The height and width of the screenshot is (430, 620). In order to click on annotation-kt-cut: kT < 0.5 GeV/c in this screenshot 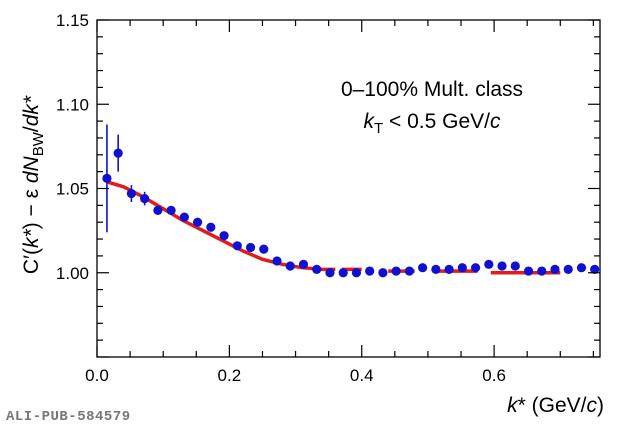, I will do `click(433, 123)`.